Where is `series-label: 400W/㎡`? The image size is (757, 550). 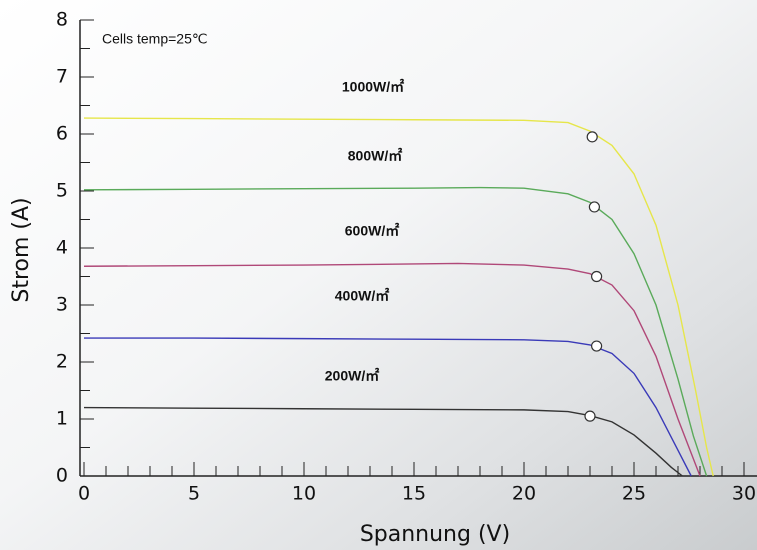
series-label: 400W/㎡ is located at coordinates (362, 296).